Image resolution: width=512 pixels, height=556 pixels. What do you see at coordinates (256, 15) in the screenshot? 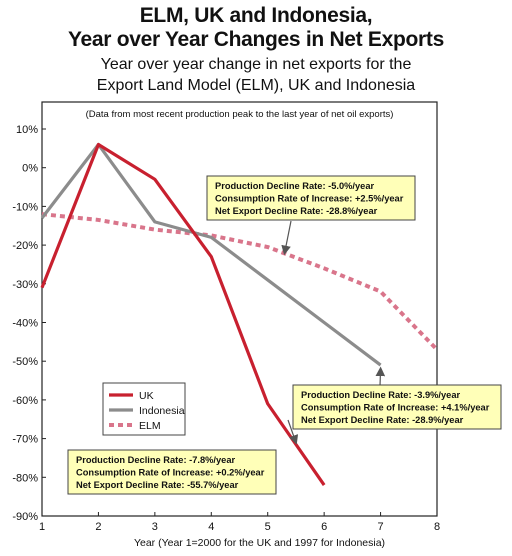
I see `chart-title-line-1: ELM, UK and Indonesia,` at bounding box center [256, 15].